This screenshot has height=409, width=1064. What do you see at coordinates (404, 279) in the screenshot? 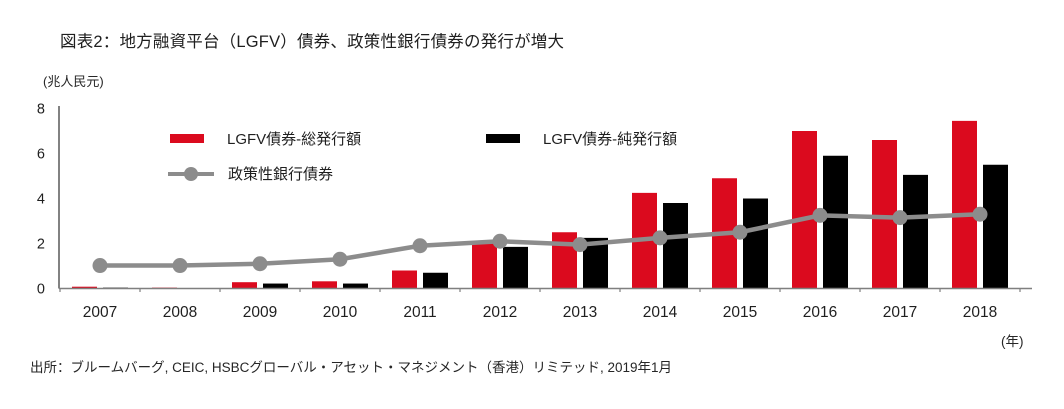
I see `bar-total-2011` at bounding box center [404, 279].